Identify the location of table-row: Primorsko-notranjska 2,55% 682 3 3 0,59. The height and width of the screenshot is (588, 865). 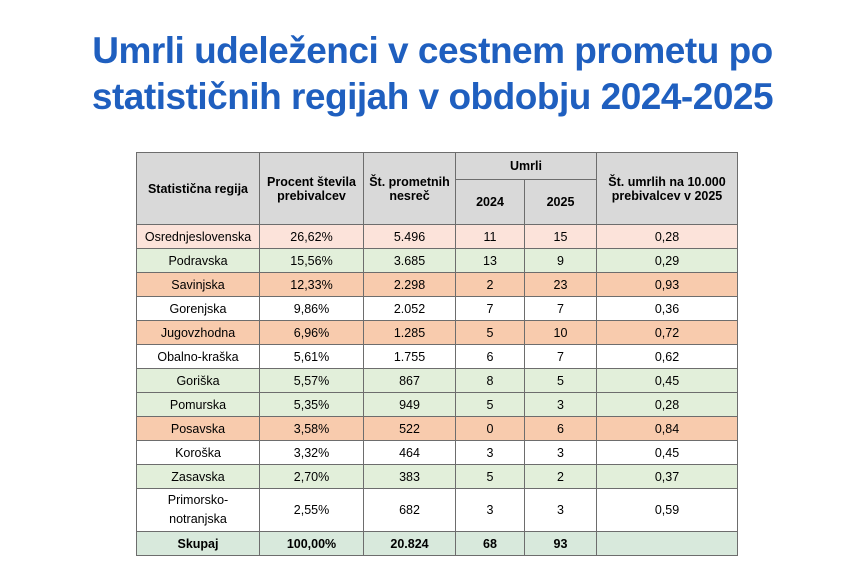
(437, 510).